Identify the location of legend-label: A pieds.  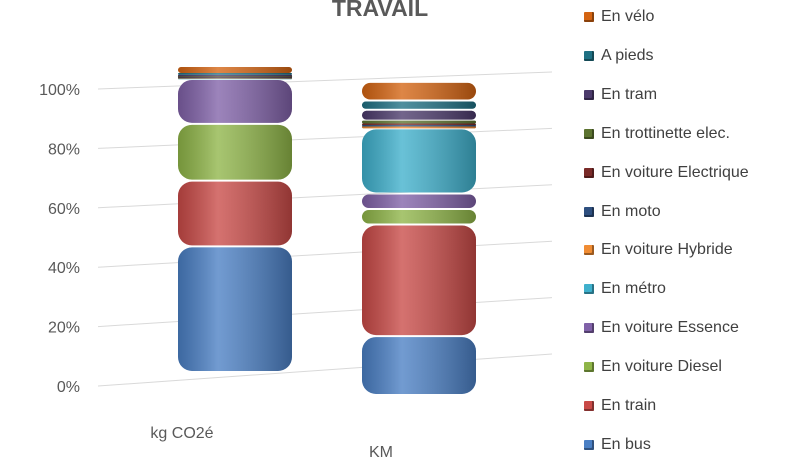
(627, 55).